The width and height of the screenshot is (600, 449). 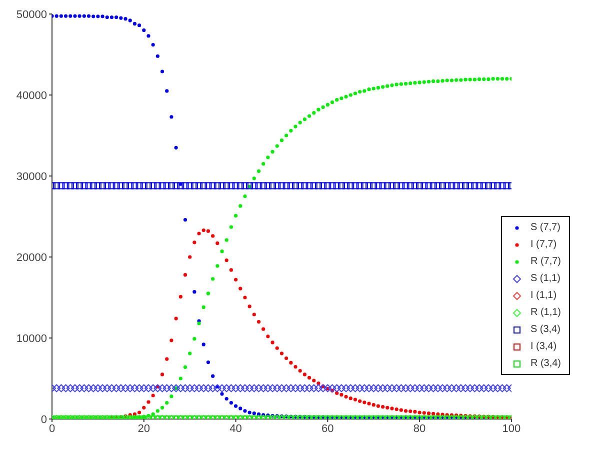 What do you see at coordinates (419, 428) in the screenshot?
I see `x-tick-label: 80` at bounding box center [419, 428].